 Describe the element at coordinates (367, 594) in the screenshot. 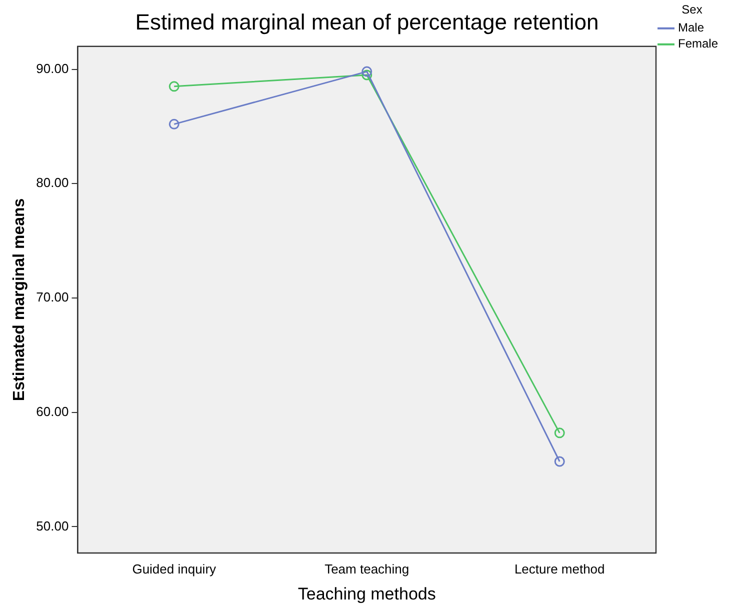

I see `x-axis-title: Teaching methods` at that location.